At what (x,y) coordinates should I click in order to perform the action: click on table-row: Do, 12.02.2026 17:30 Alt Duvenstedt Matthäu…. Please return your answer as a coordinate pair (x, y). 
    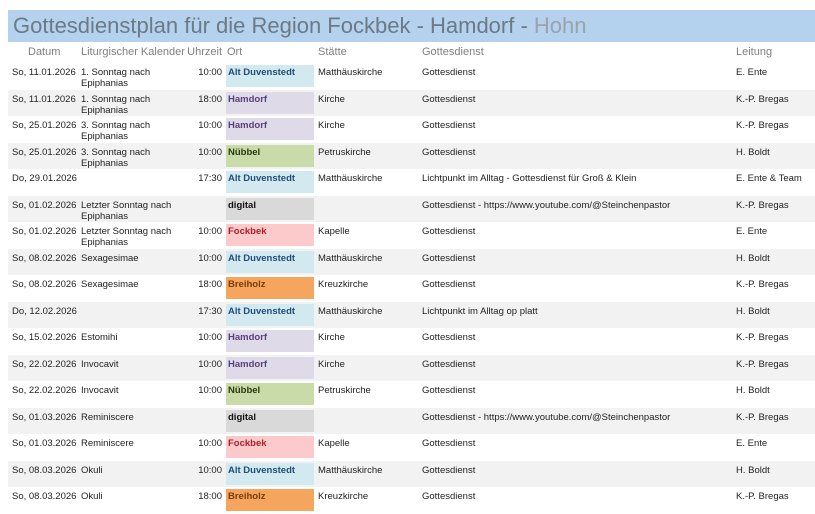
    Looking at the image, I should click on (411, 314).